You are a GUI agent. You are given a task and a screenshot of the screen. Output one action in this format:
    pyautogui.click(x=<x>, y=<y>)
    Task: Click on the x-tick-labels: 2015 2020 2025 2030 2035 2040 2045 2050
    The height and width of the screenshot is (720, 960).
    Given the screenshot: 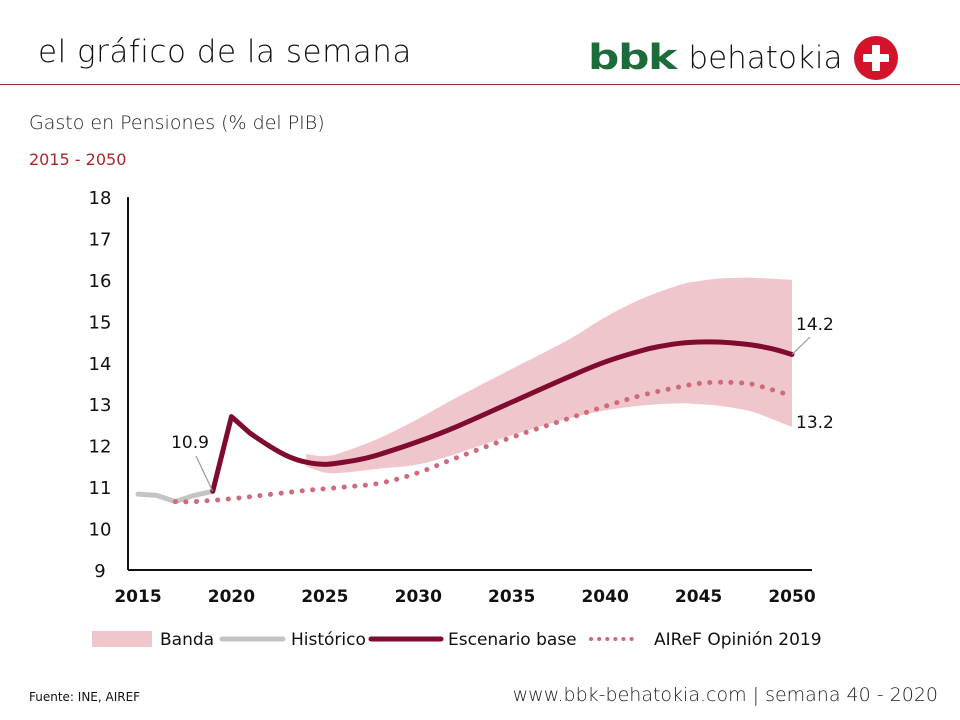 What is the action you would take?
    pyautogui.click(x=464, y=597)
    